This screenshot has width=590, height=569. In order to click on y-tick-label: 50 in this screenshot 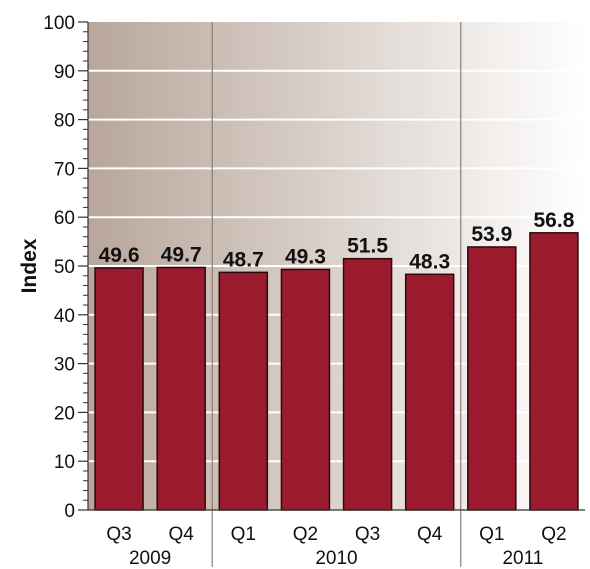, I will do `click(64, 267)`.